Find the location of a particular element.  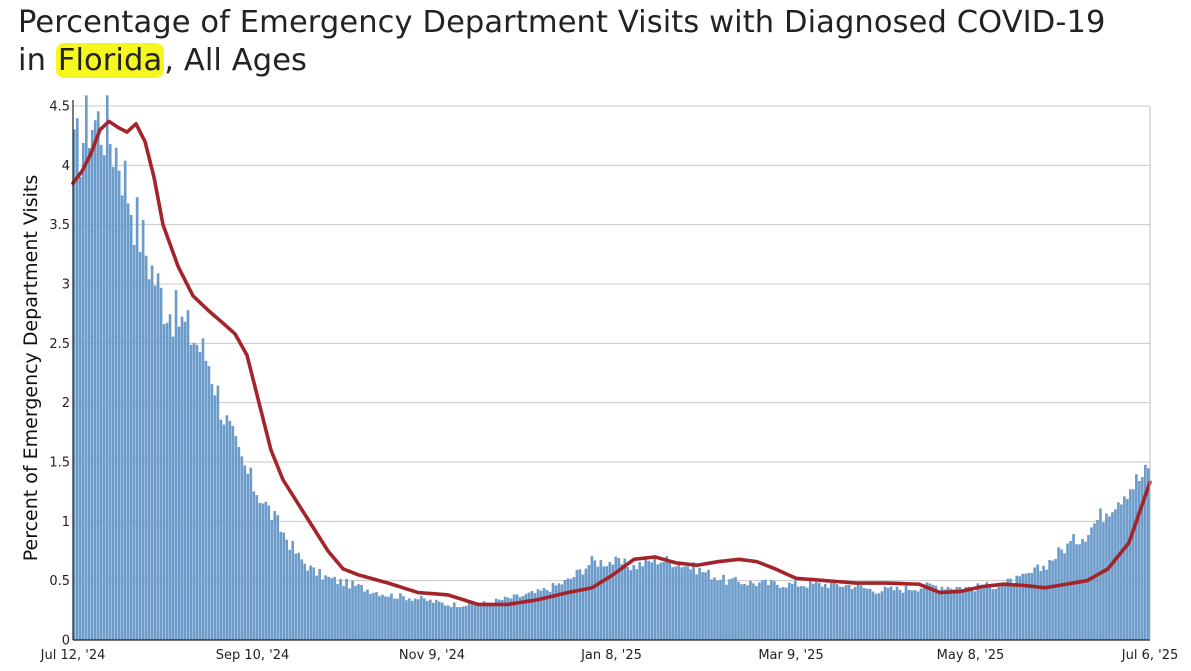

x-tick-label: Jan 8, '25 is located at coordinates (611, 655).